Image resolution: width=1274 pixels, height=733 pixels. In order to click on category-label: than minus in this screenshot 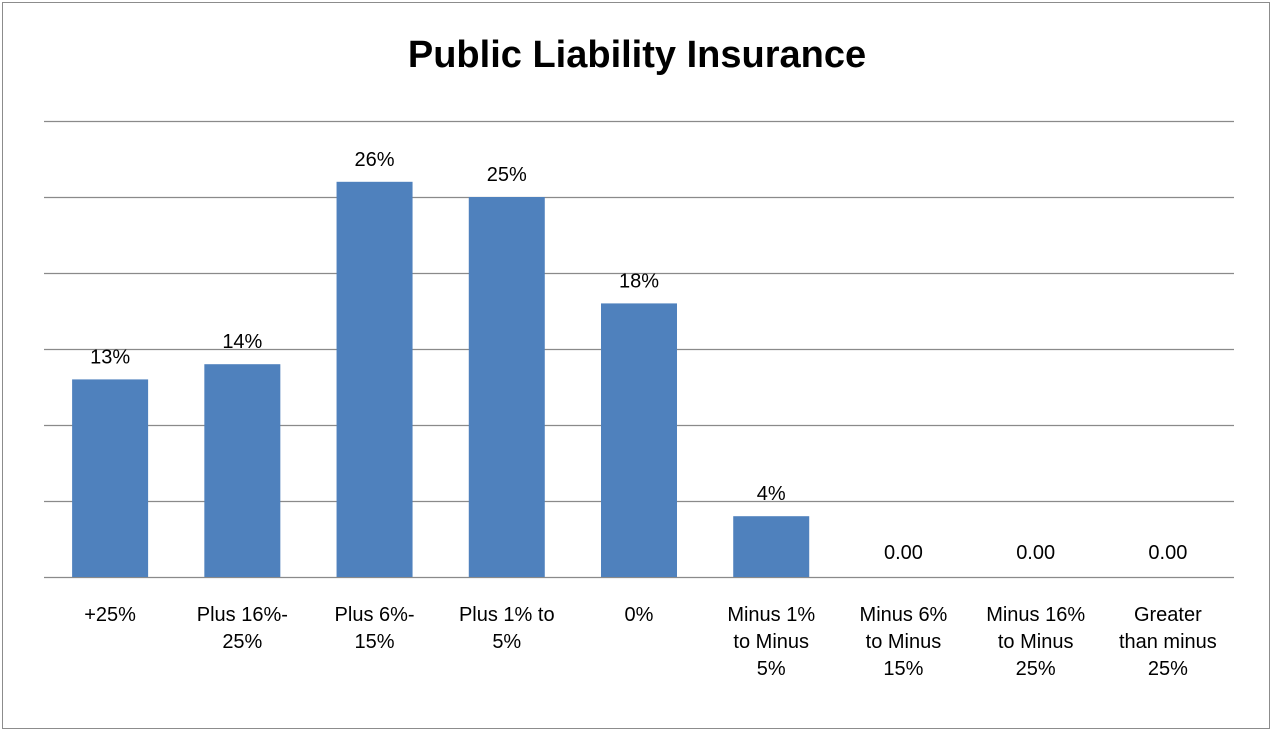, I will do `click(1168, 642)`.